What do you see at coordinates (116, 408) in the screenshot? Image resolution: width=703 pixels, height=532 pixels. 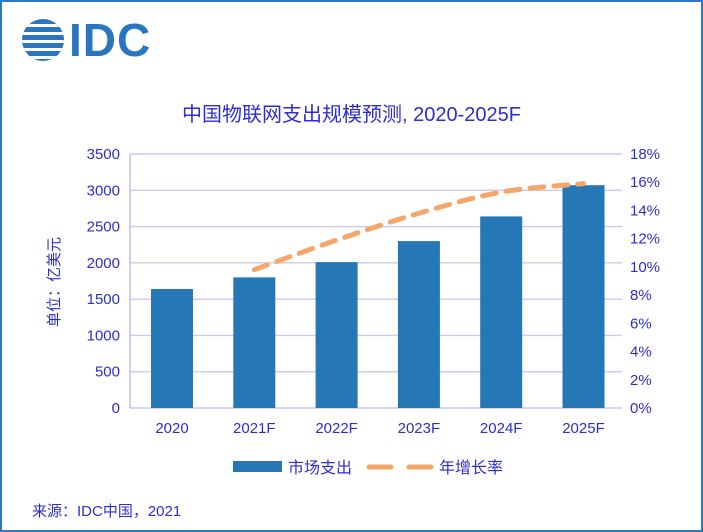 I see `left-axis-tick-0: 0` at bounding box center [116, 408].